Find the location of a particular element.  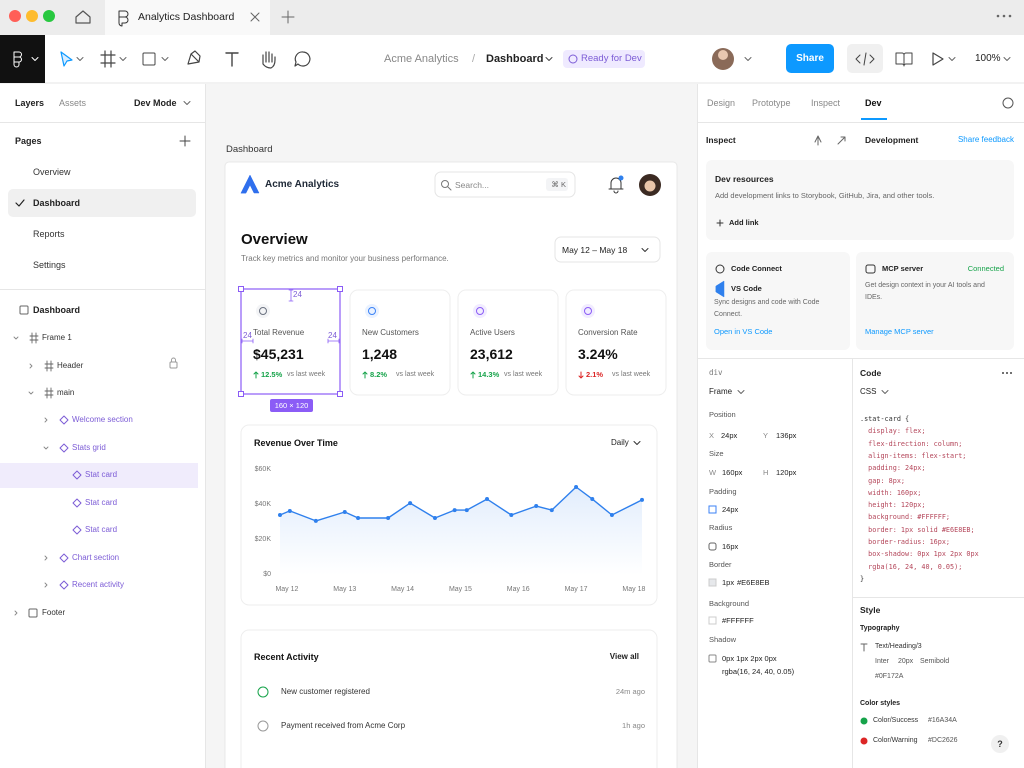

layer-item: Dashboard is located at coordinates (57, 310).